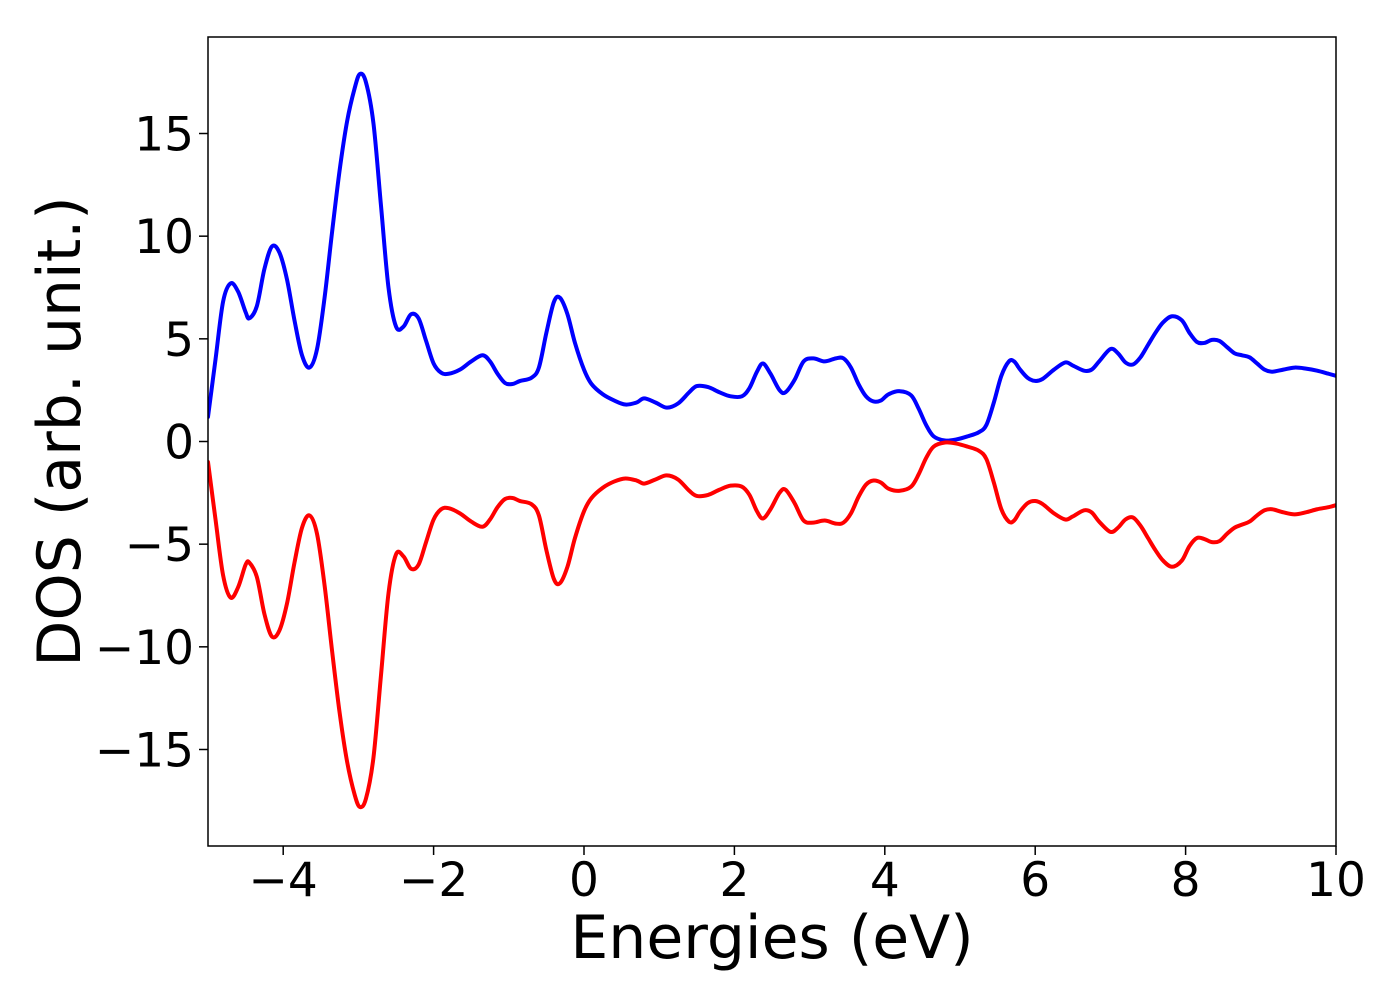  I want to click on y-tick-label: 0, so click(179, 443).